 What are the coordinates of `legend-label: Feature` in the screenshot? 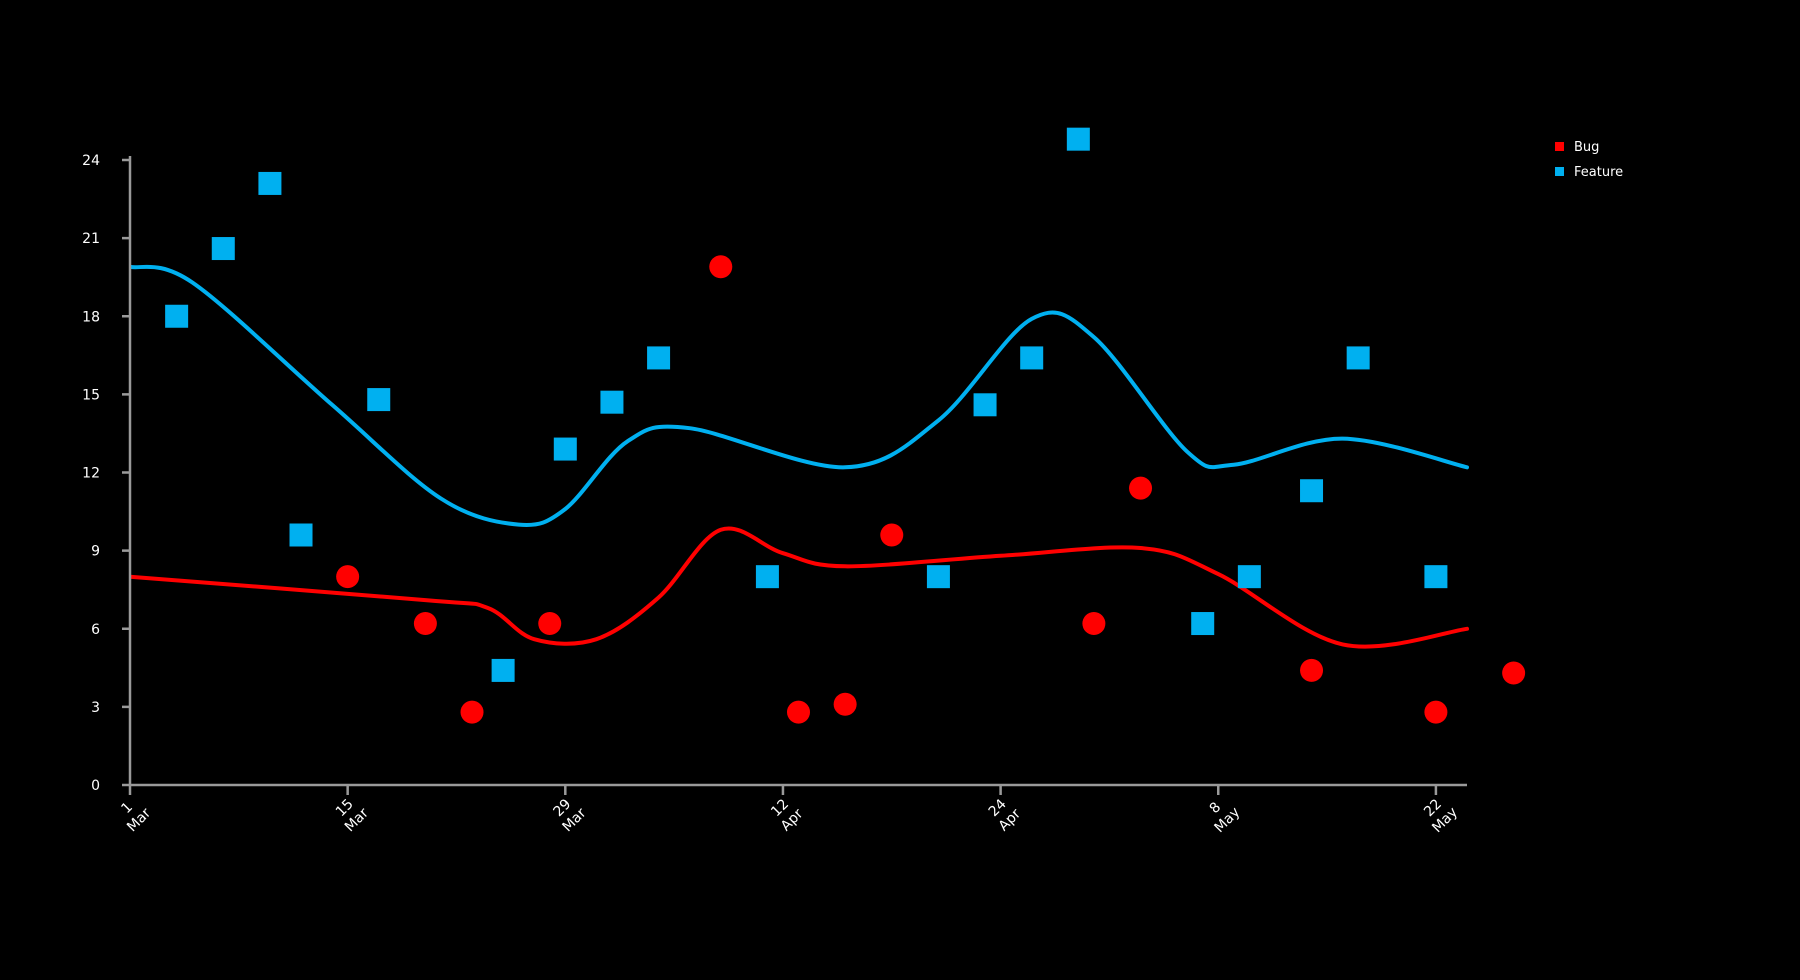 It's located at (1598, 172).